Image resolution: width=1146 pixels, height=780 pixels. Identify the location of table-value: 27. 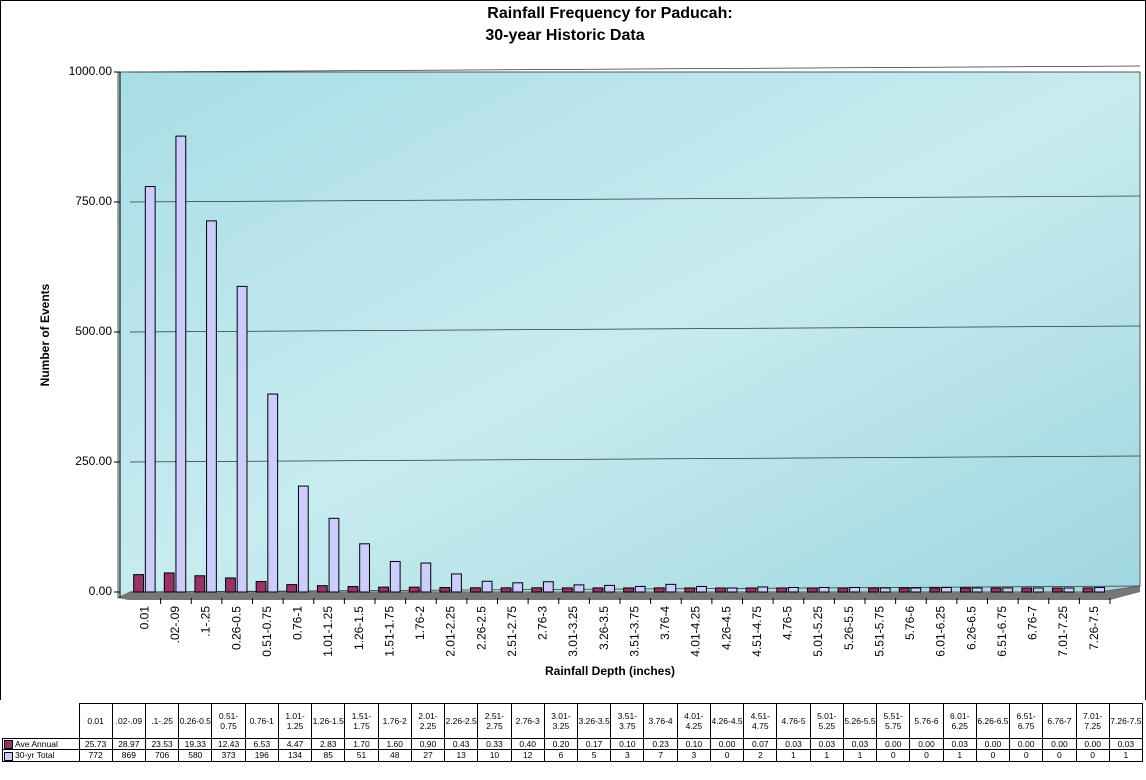
(428, 755).